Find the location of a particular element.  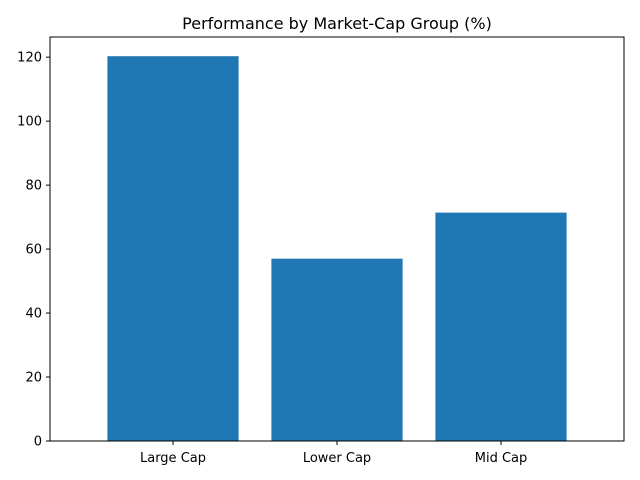

y-tick-label: 20 is located at coordinates (33, 378).